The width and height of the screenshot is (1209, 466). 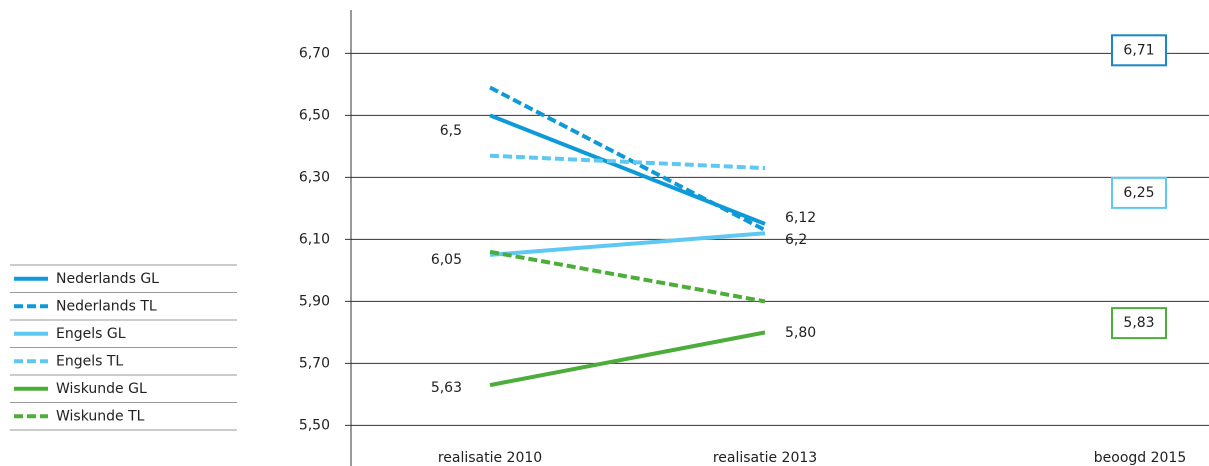 What do you see at coordinates (1140, 458) in the screenshot?
I see `x-tick-label: beoogd 2015` at bounding box center [1140, 458].